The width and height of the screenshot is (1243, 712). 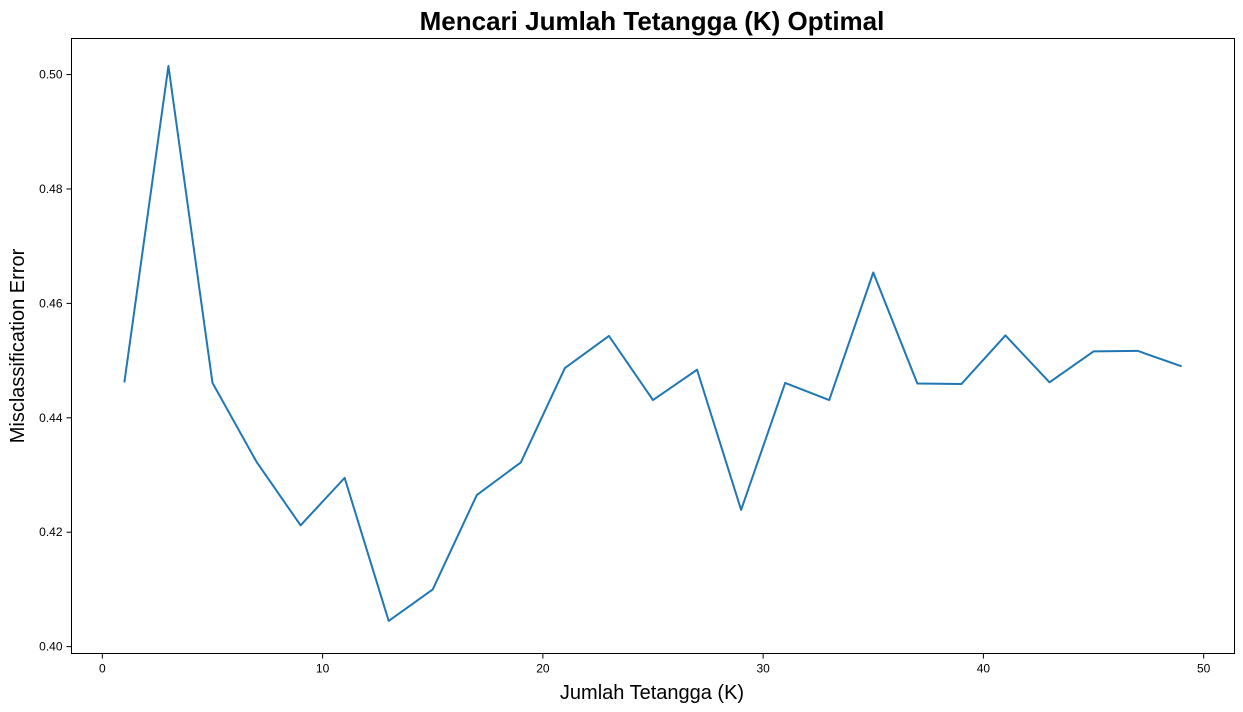 What do you see at coordinates (51, 647) in the screenshot?
I see `y-tick-label: 0.40` at bounding box center [51, 647].